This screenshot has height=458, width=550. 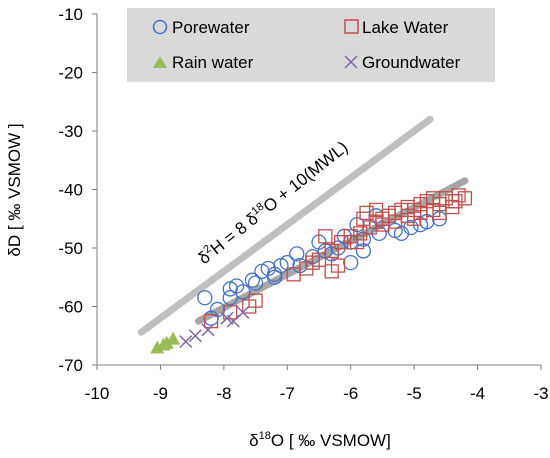 I want to click on legend-item-porewater: Porewater, so click(x=201, y=27).